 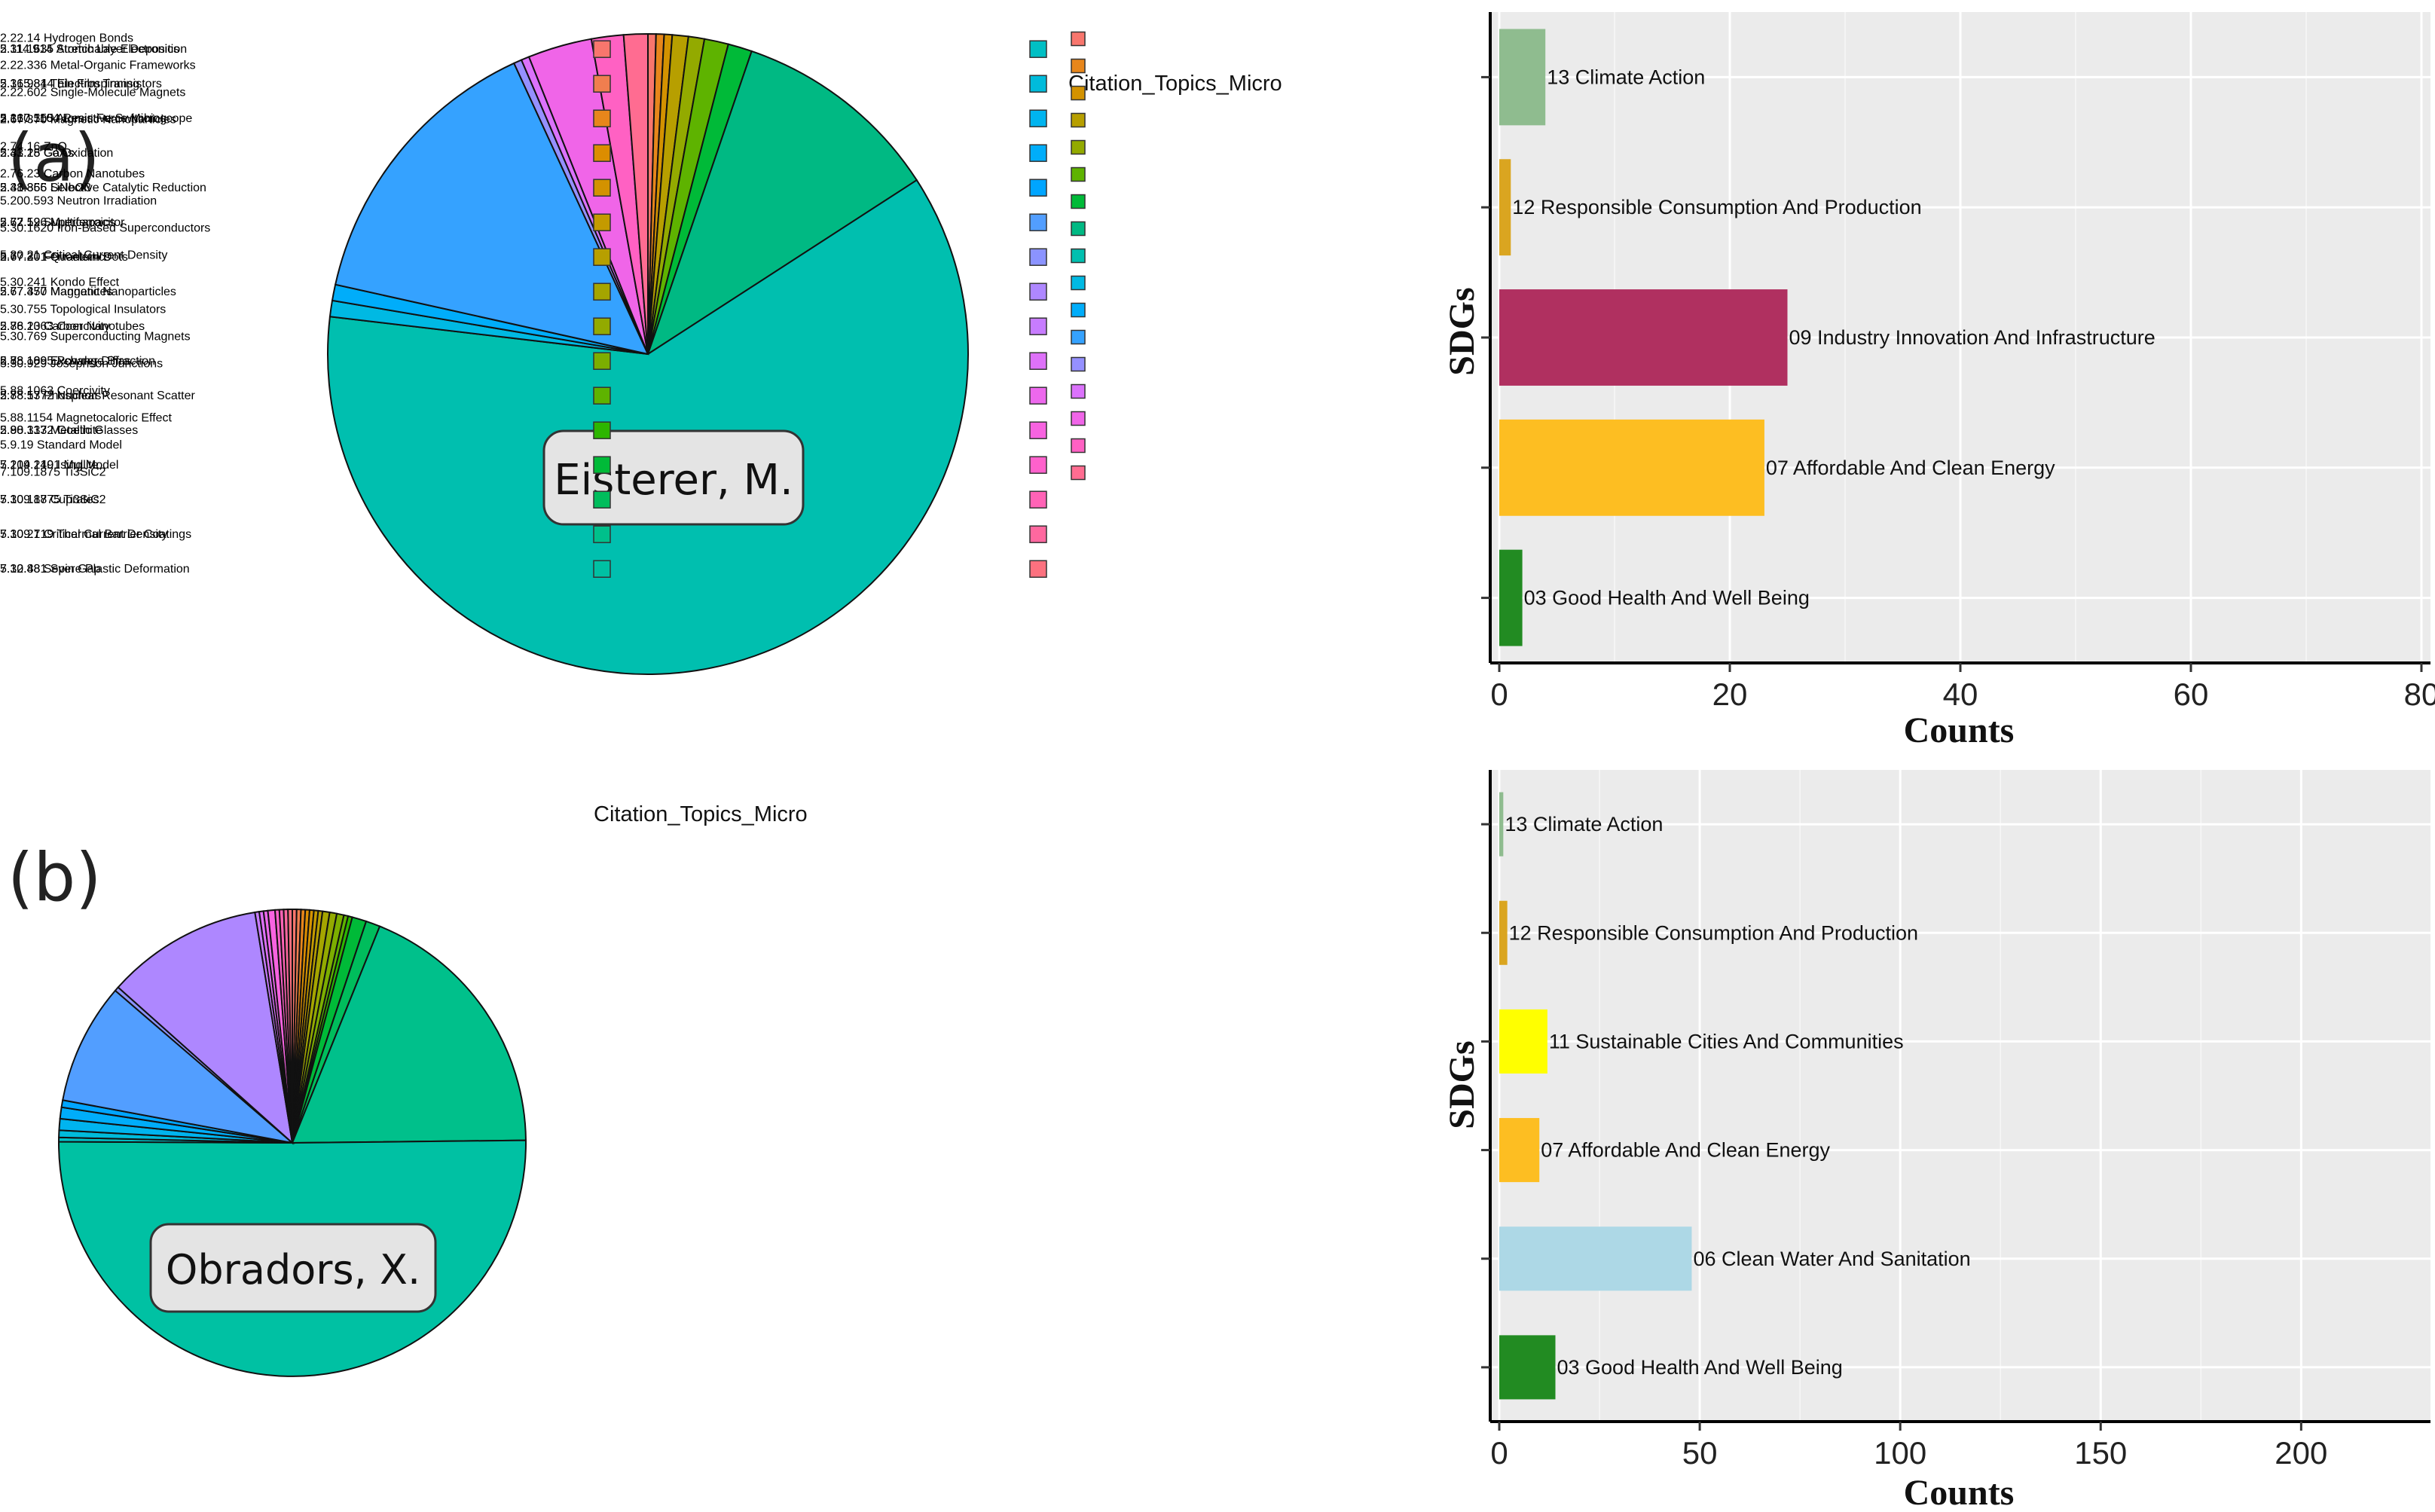 What do you see at coordinates (95, 569) in the screenshot?
I see `undefined-label: 7.12.88 Severe Plastic Deformation` at bounding box center [95, 569].